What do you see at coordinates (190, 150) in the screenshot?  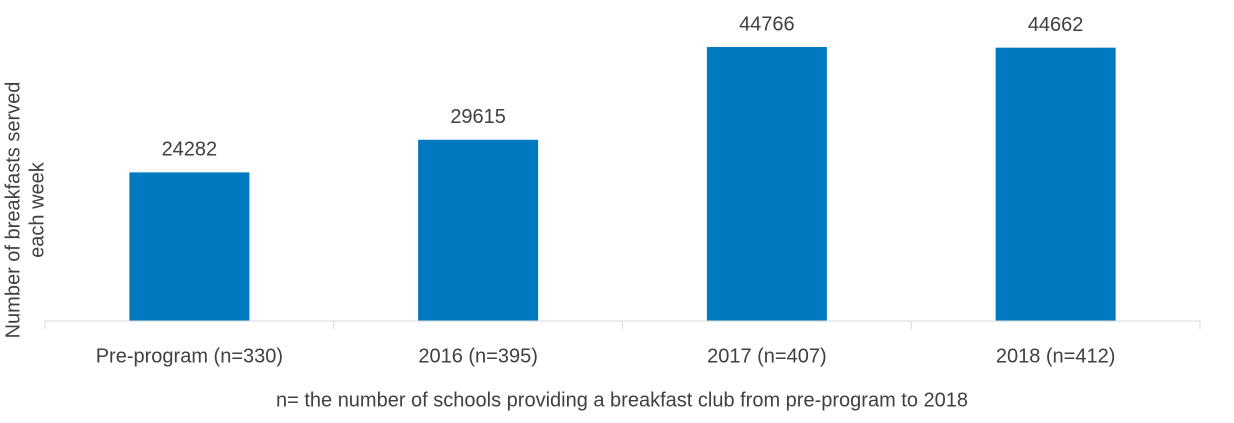 I see `data-label: 24282` at bounding box center [190, 150].